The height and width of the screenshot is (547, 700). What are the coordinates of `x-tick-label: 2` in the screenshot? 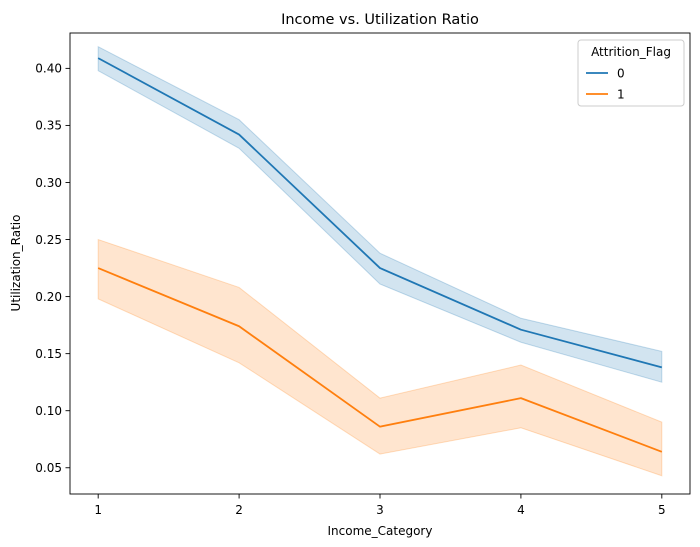 It's located at (239, 510).